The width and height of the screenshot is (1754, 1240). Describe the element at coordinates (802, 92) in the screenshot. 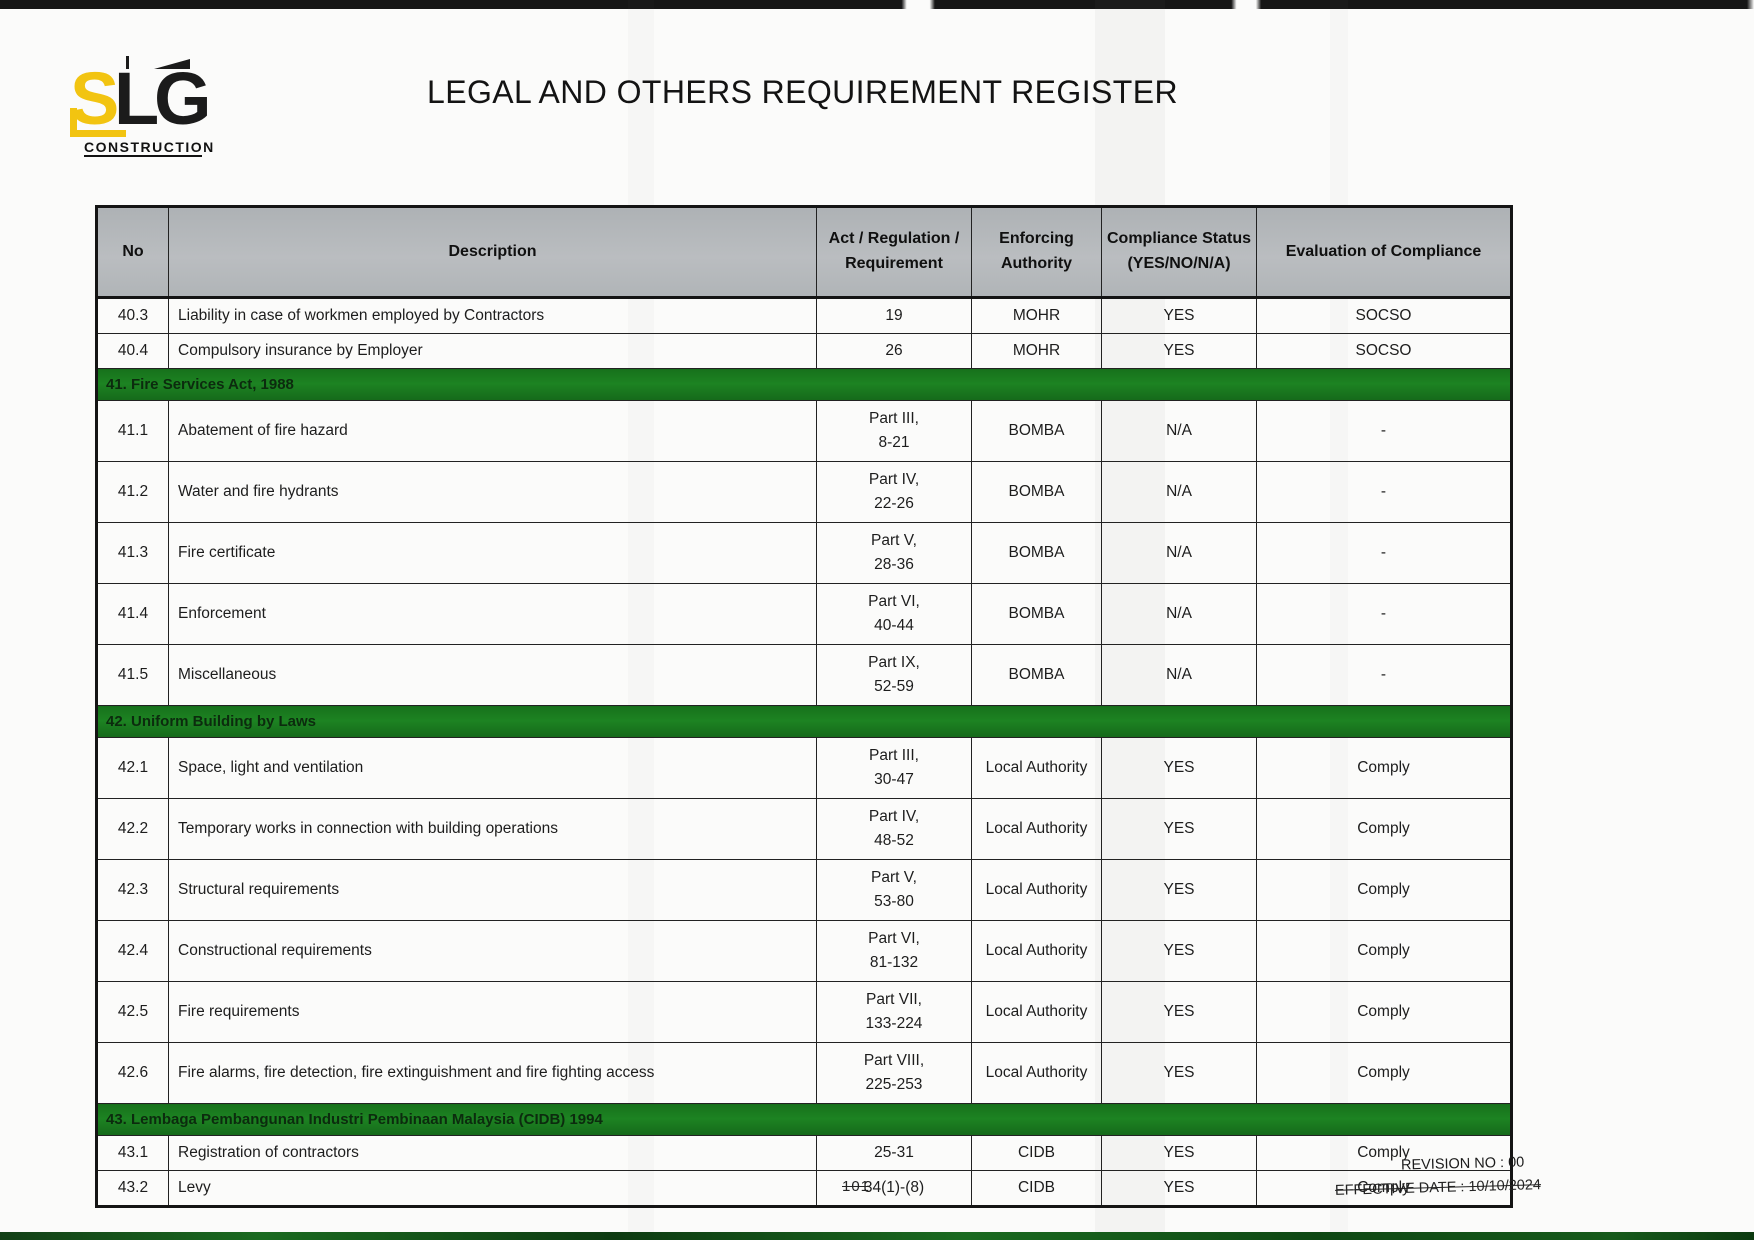

I see `page-title: LEGAL AND OTHERS REQUIREMENT REGISTER` at that location.